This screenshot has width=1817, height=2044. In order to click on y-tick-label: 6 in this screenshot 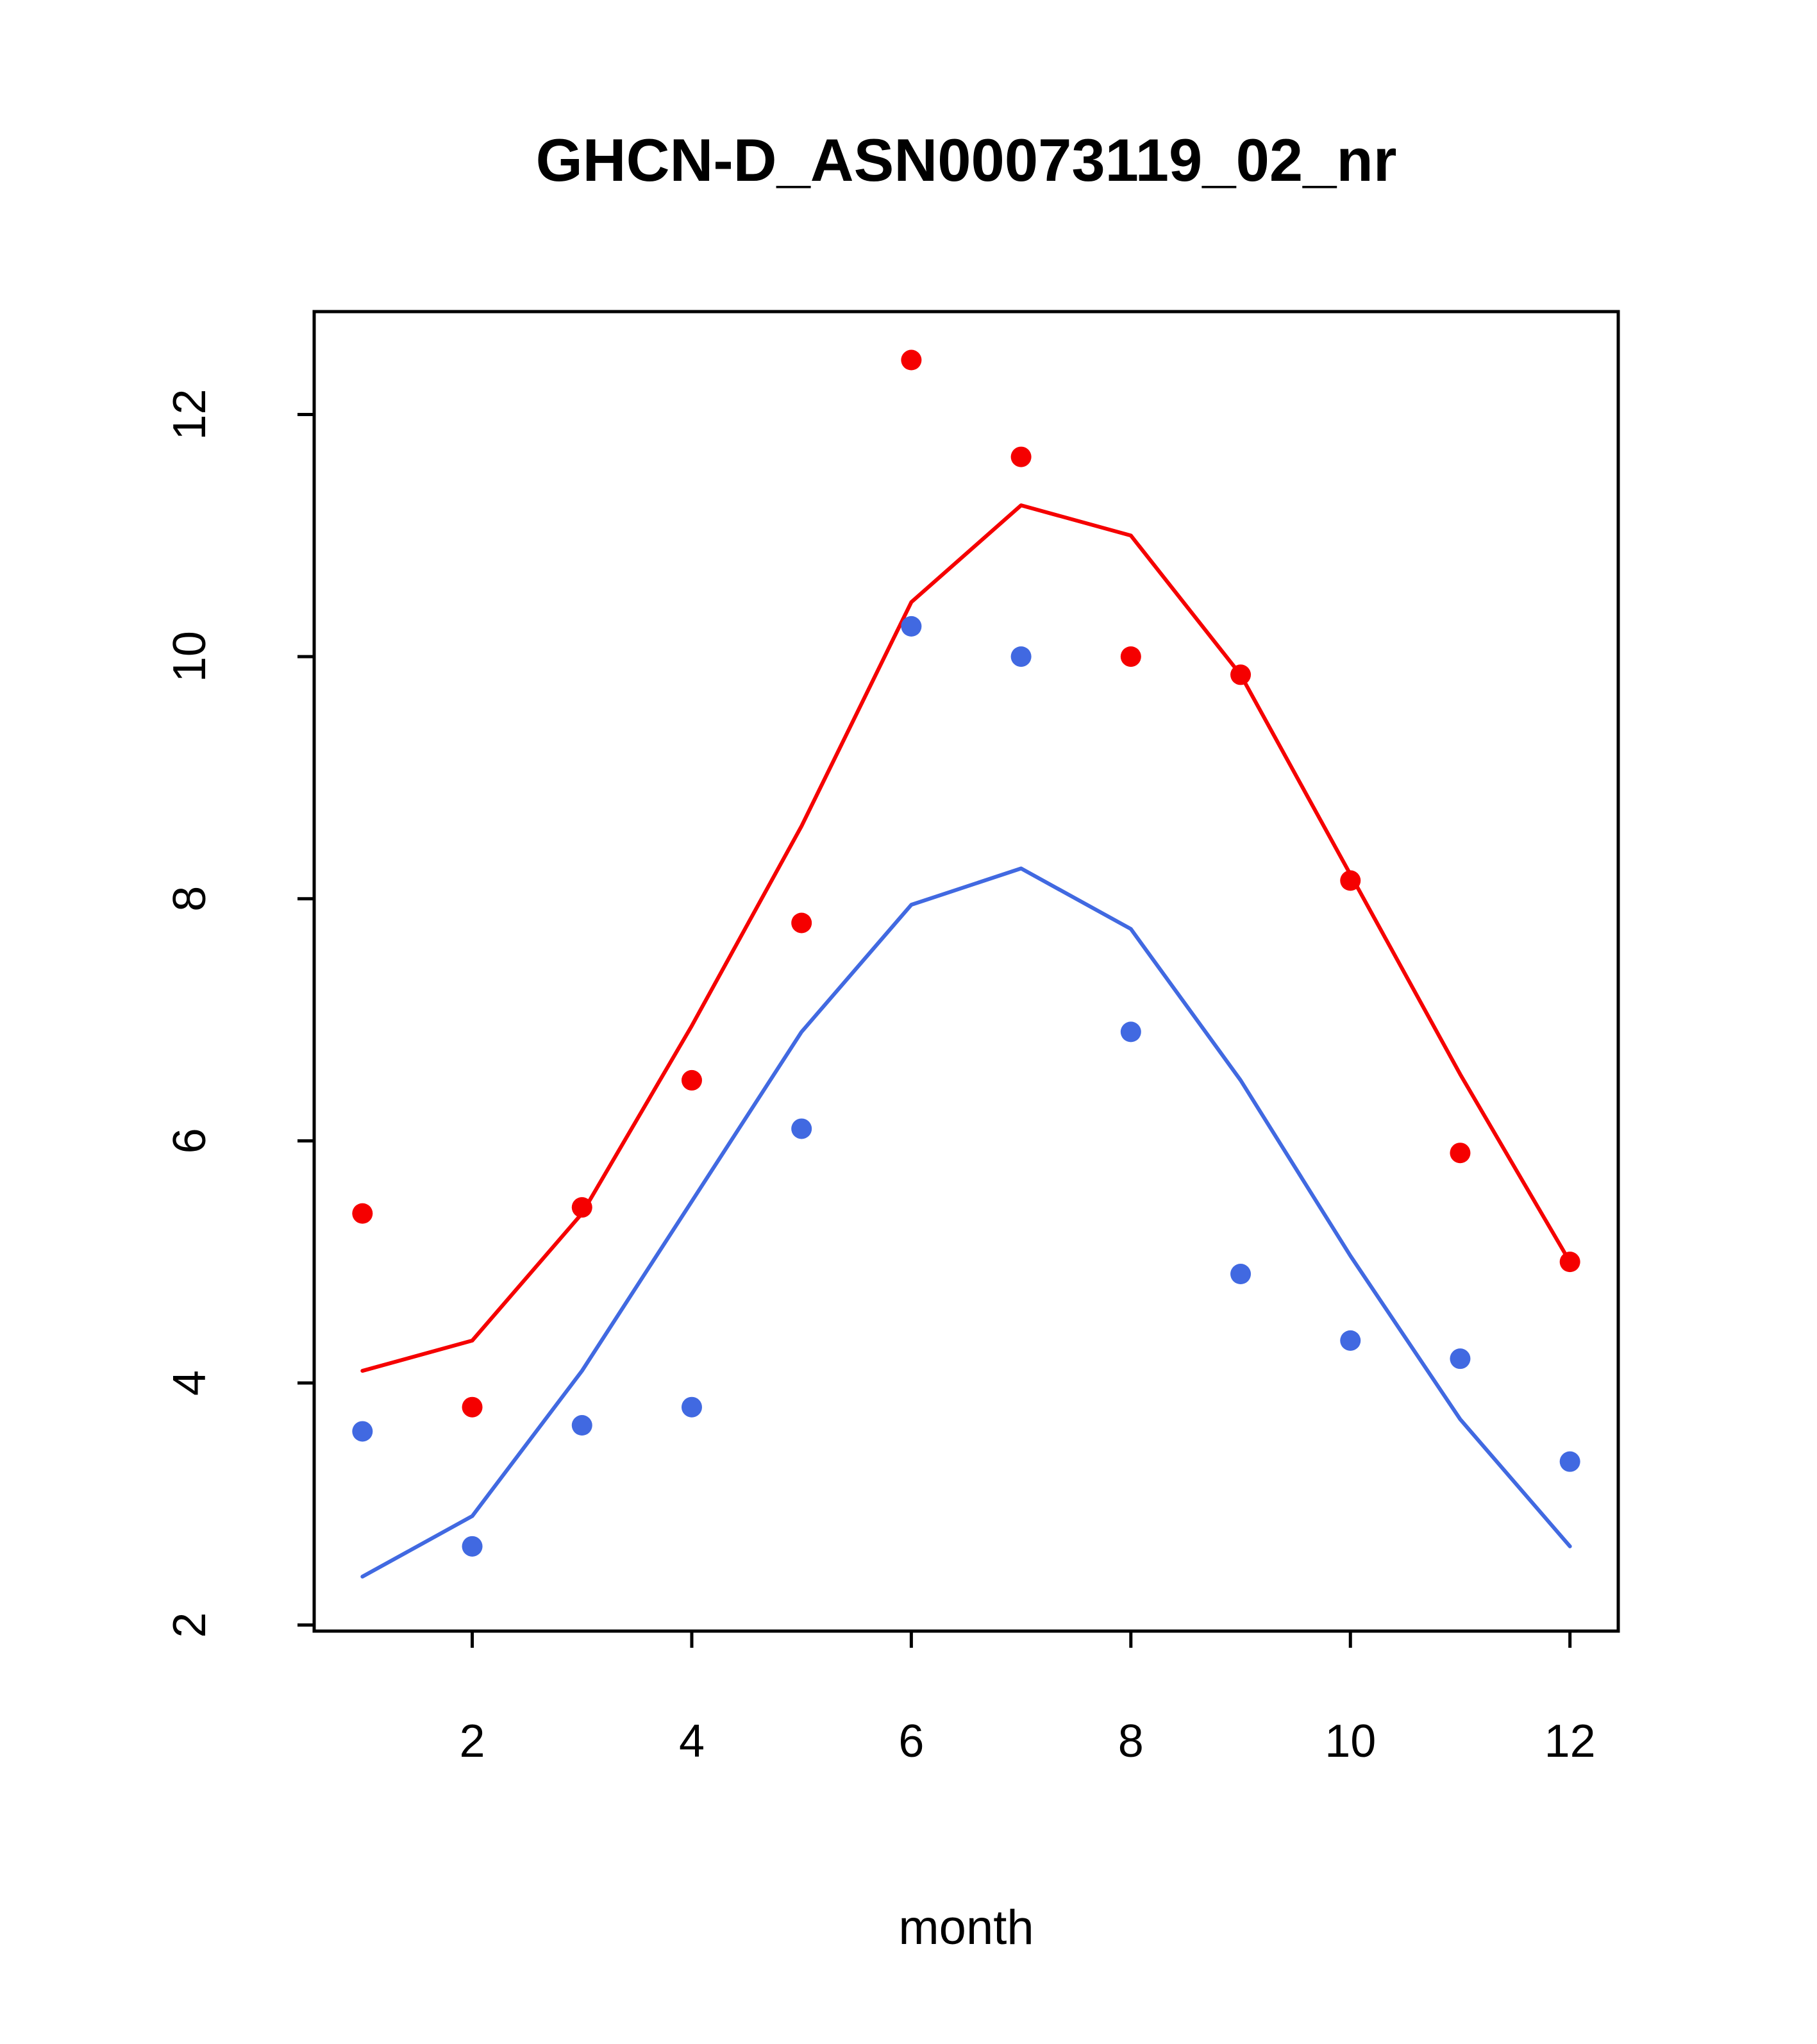, I will do `click(189, 1140)`.